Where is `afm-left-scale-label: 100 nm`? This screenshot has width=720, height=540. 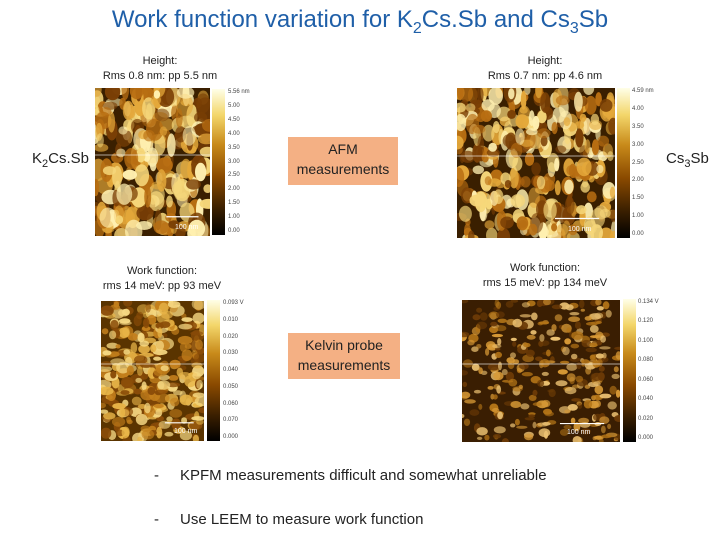
afm-left-scale-label: 100 nm is located at coordinates (187, 227).